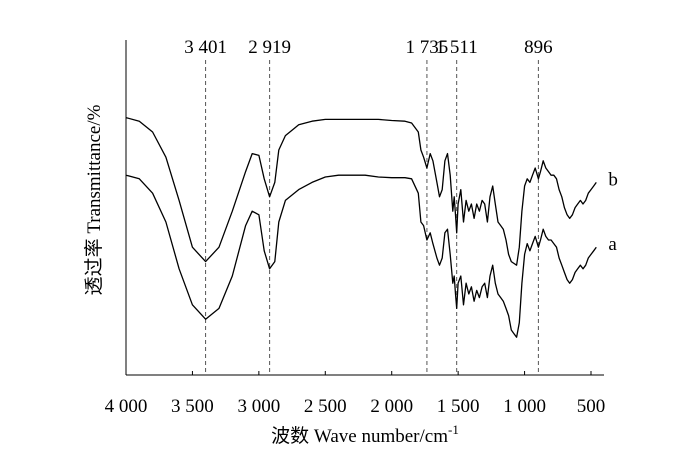 Image resolution: width=700 pixels, height=466 pixels. I want to click on series-labels: ba, so click(613, 212).